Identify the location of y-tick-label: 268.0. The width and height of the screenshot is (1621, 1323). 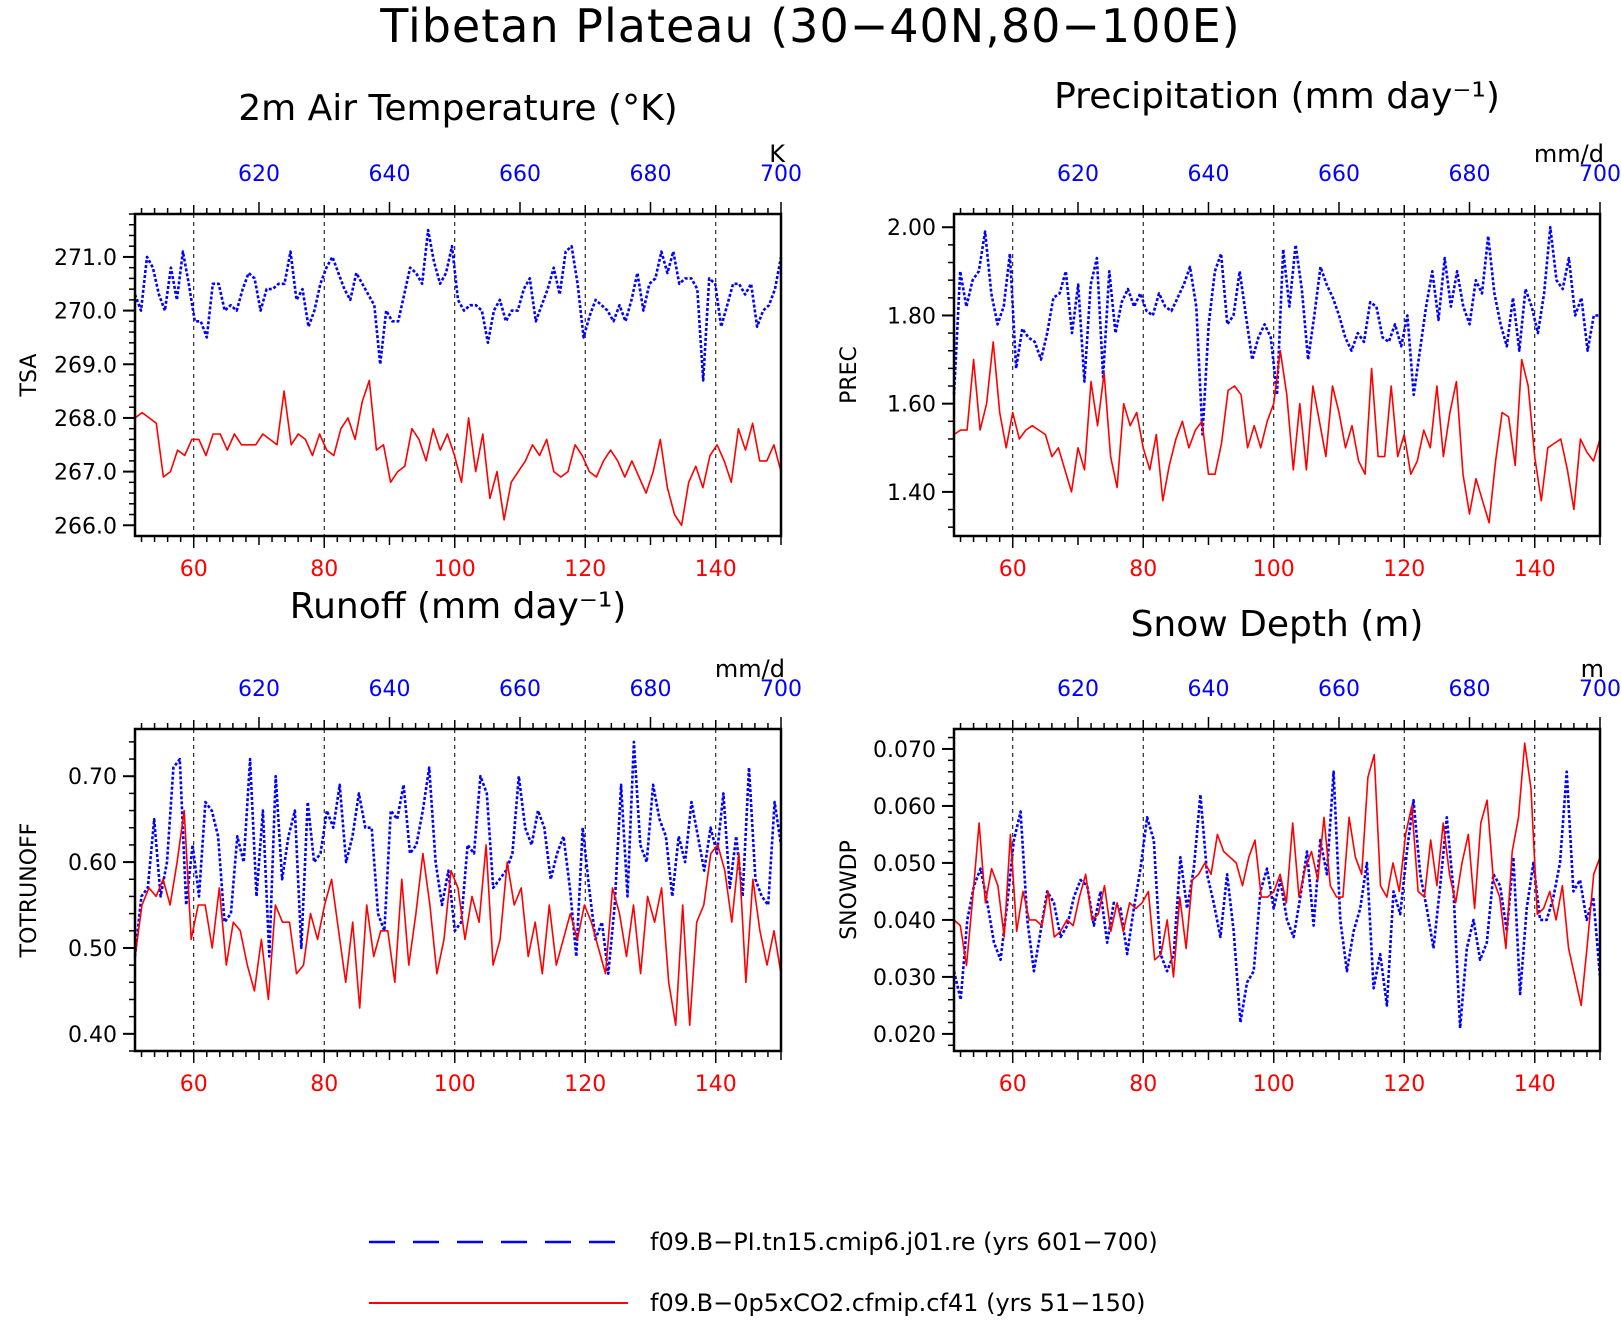
(85, 419).